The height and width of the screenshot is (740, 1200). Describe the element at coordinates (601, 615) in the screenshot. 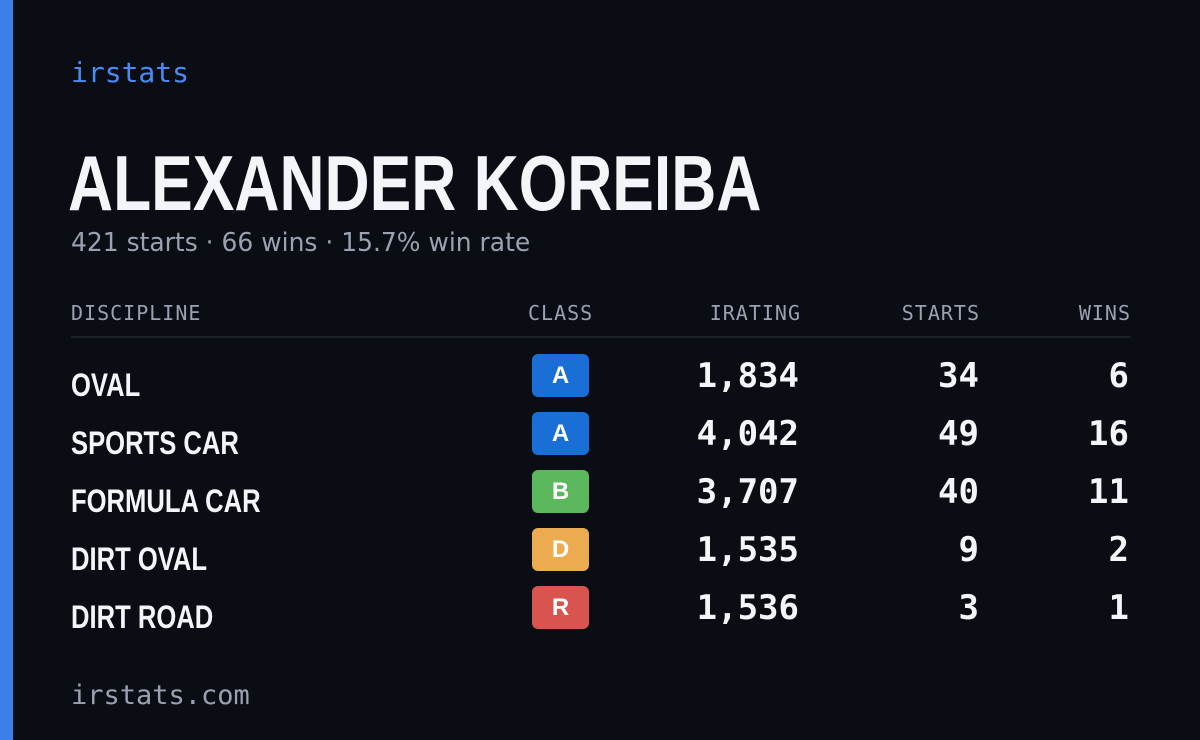

I see `table-row: DIRT ROAD R 1,536 3 1` at that location.